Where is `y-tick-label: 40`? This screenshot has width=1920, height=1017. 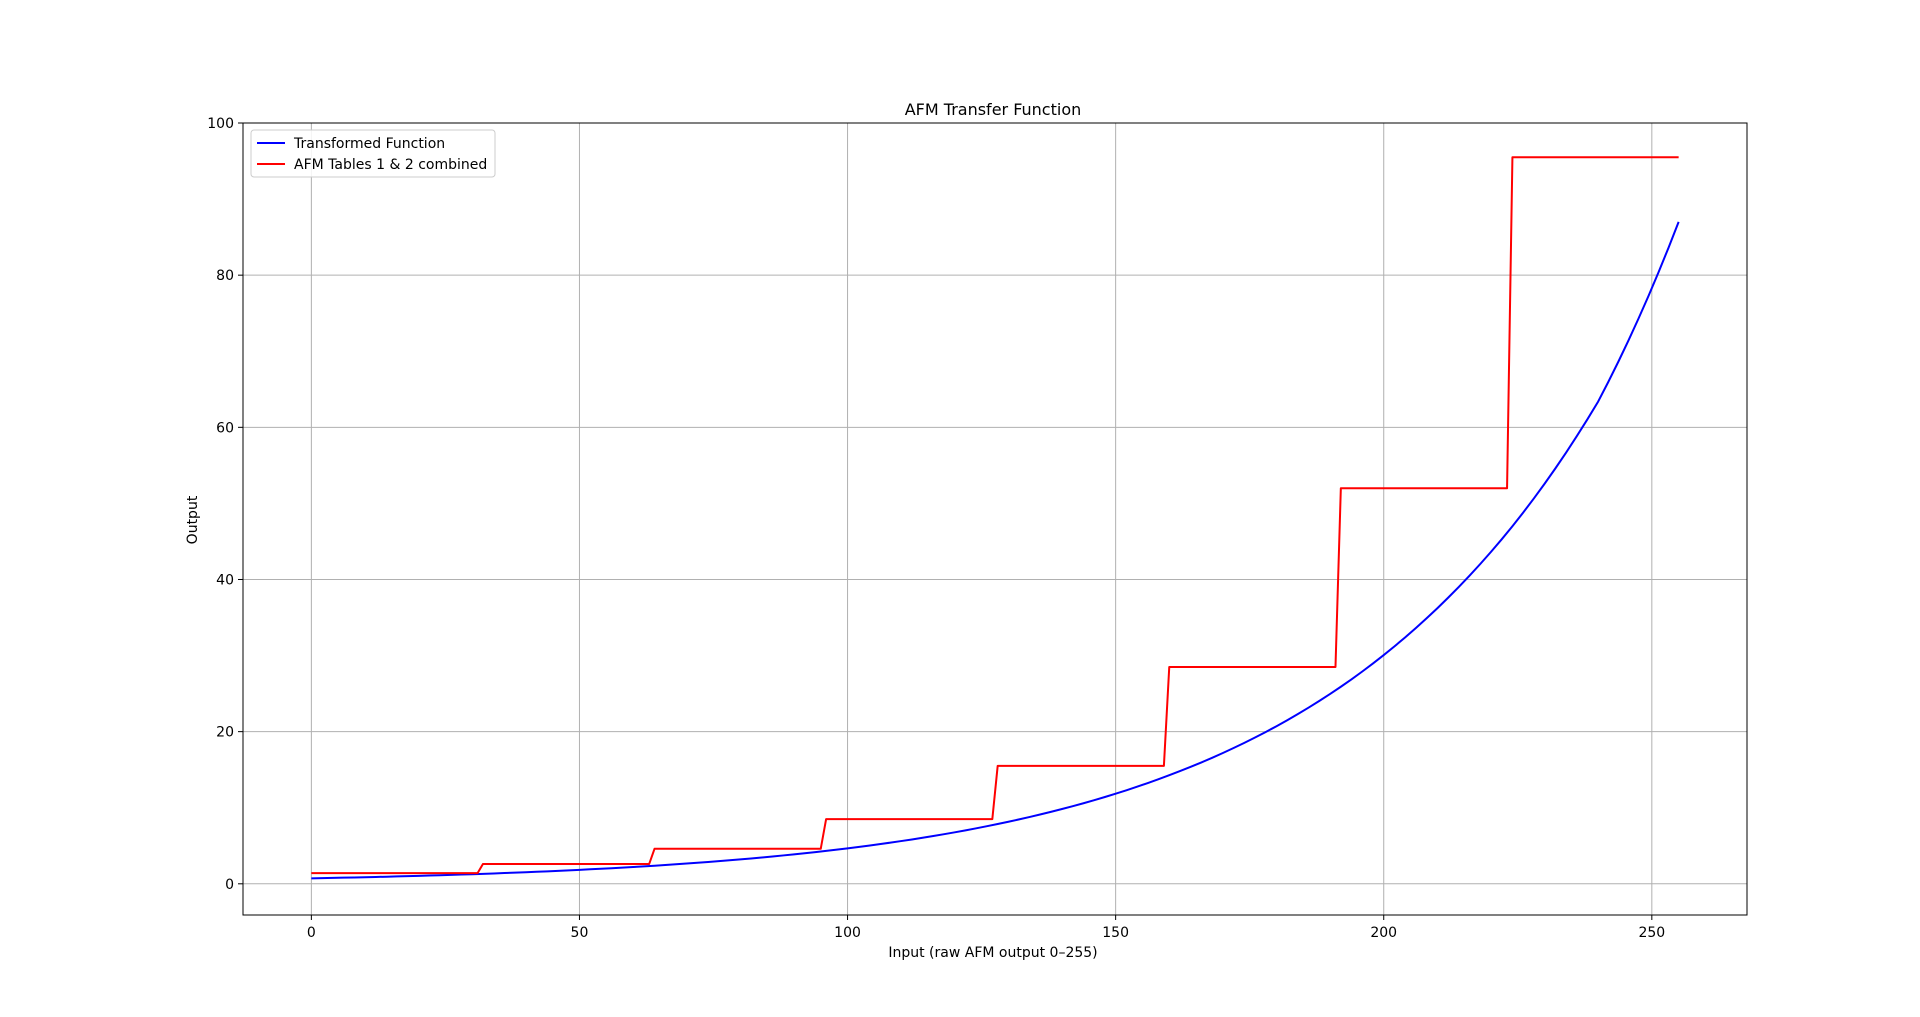 y-tick-label: 40 is located at coordinates (225, 580).